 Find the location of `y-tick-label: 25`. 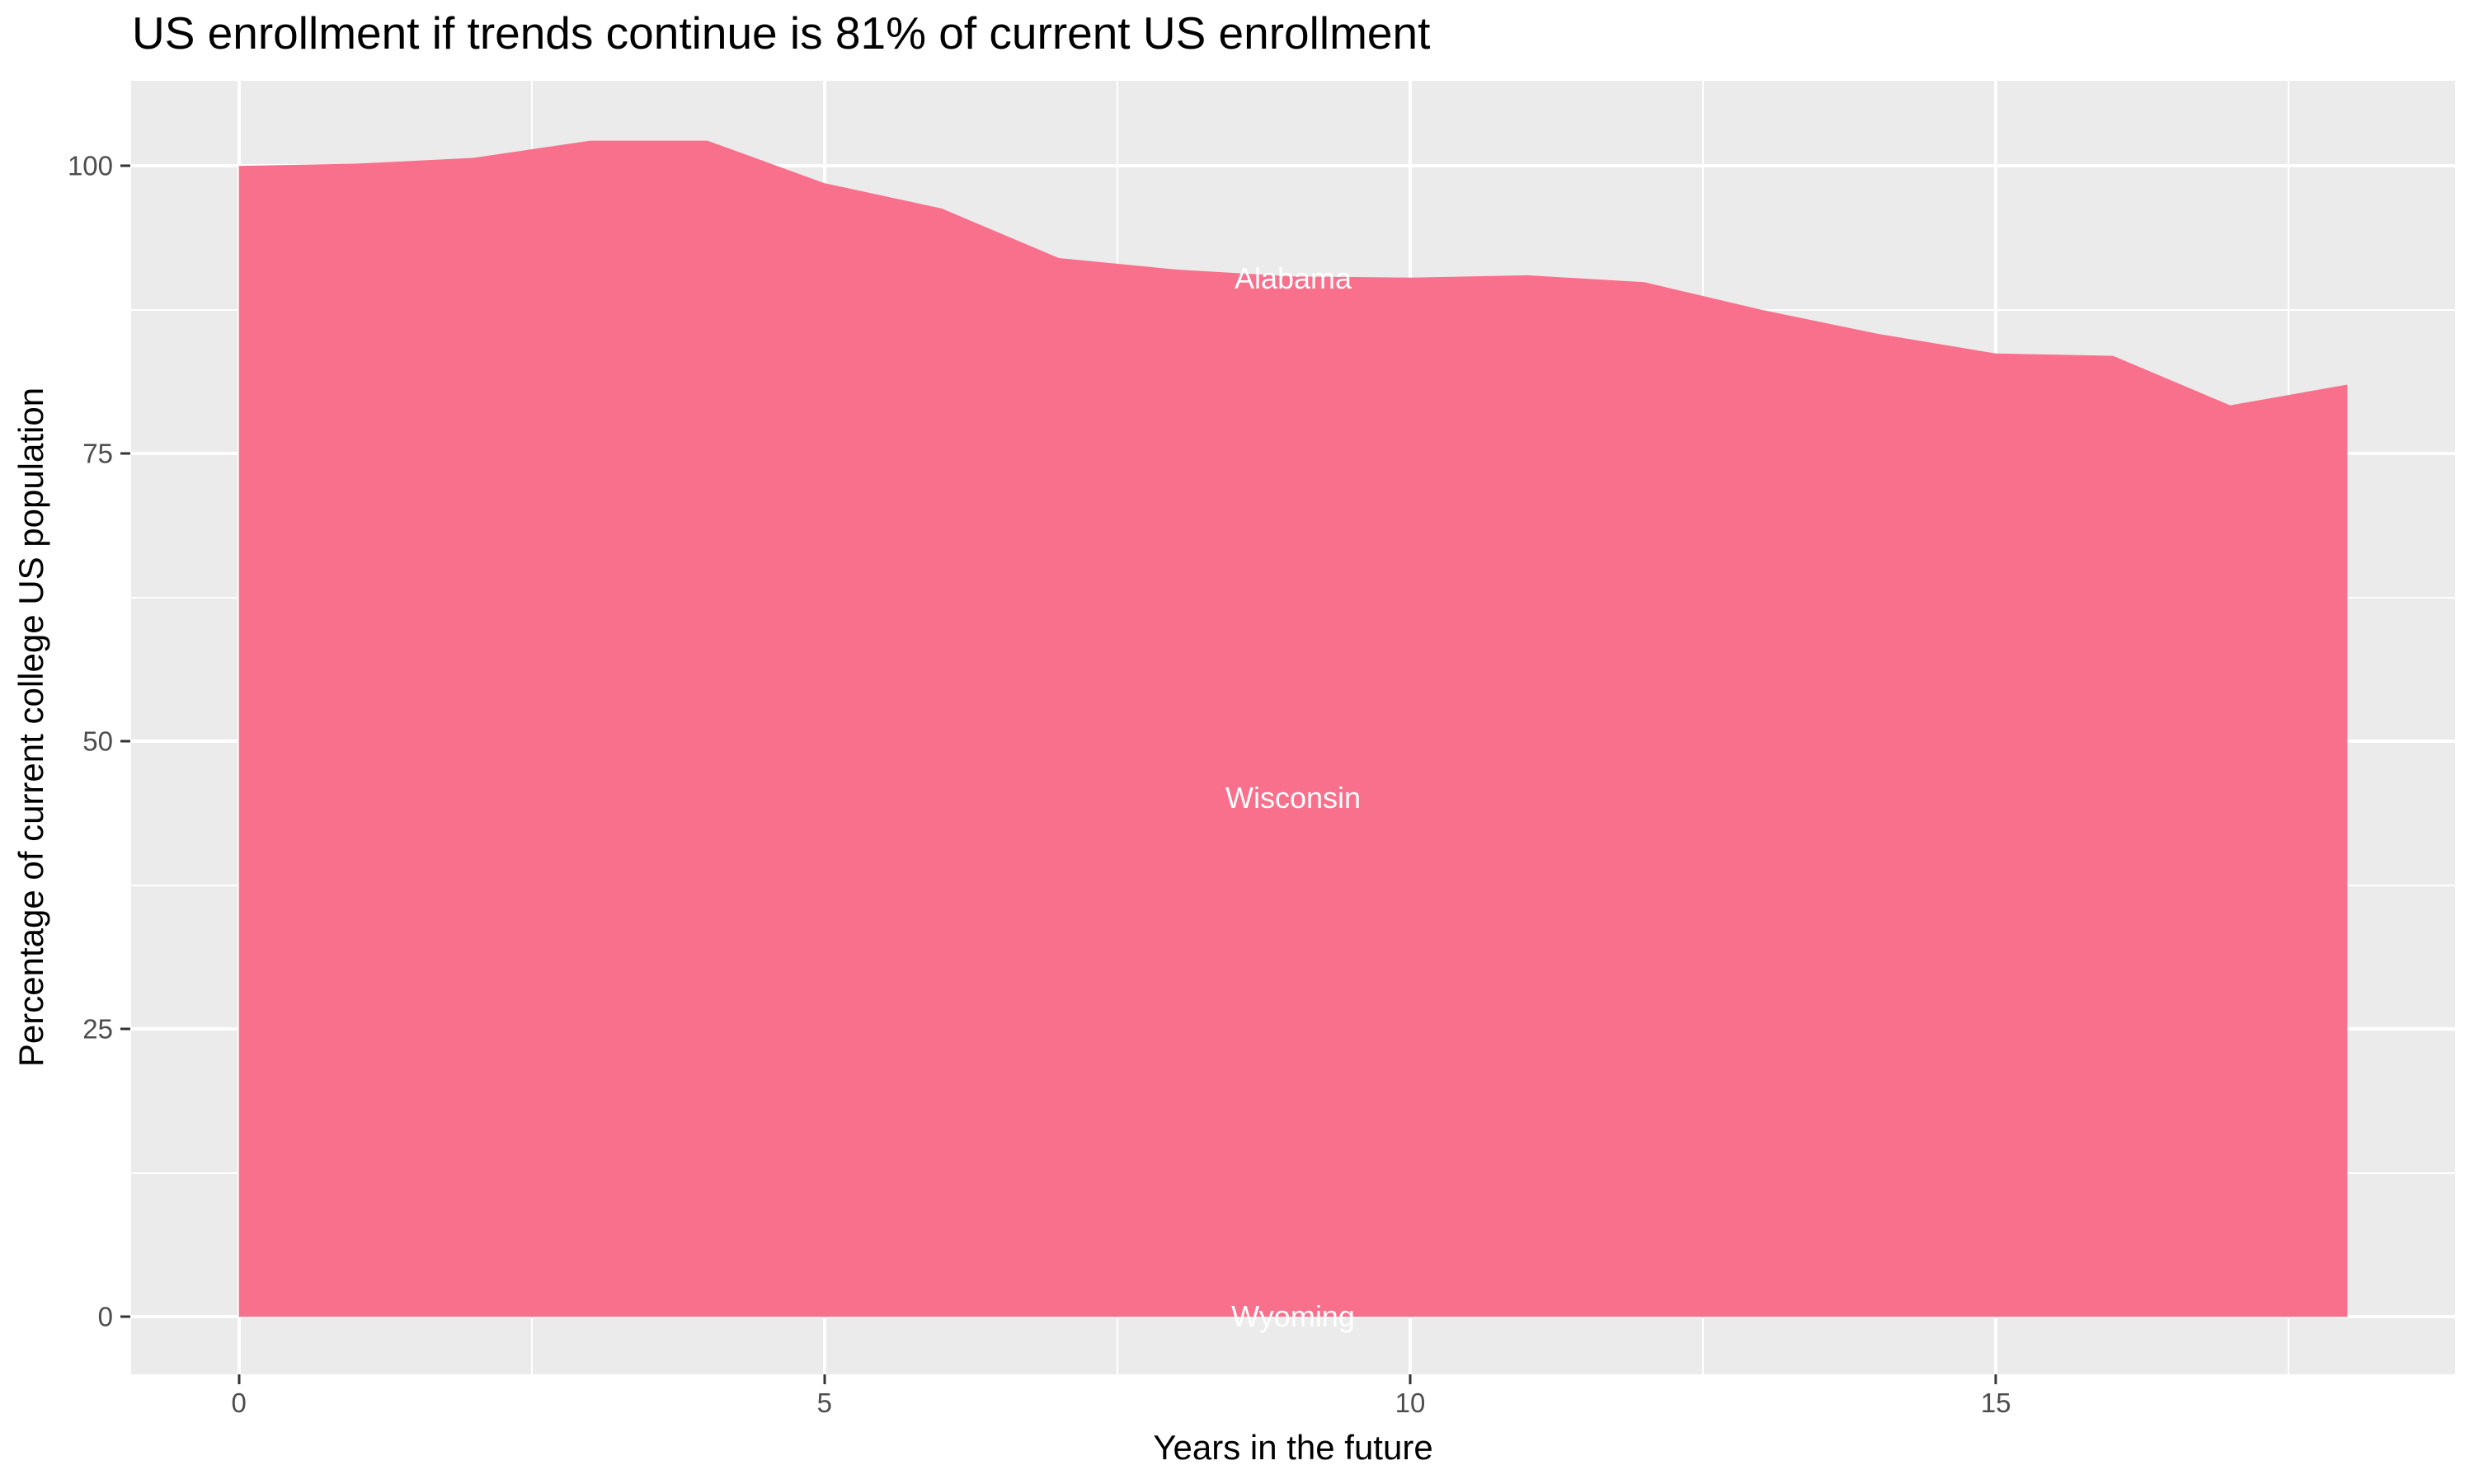

y-tick-label: 25 is located at coordinates (97, 1029).